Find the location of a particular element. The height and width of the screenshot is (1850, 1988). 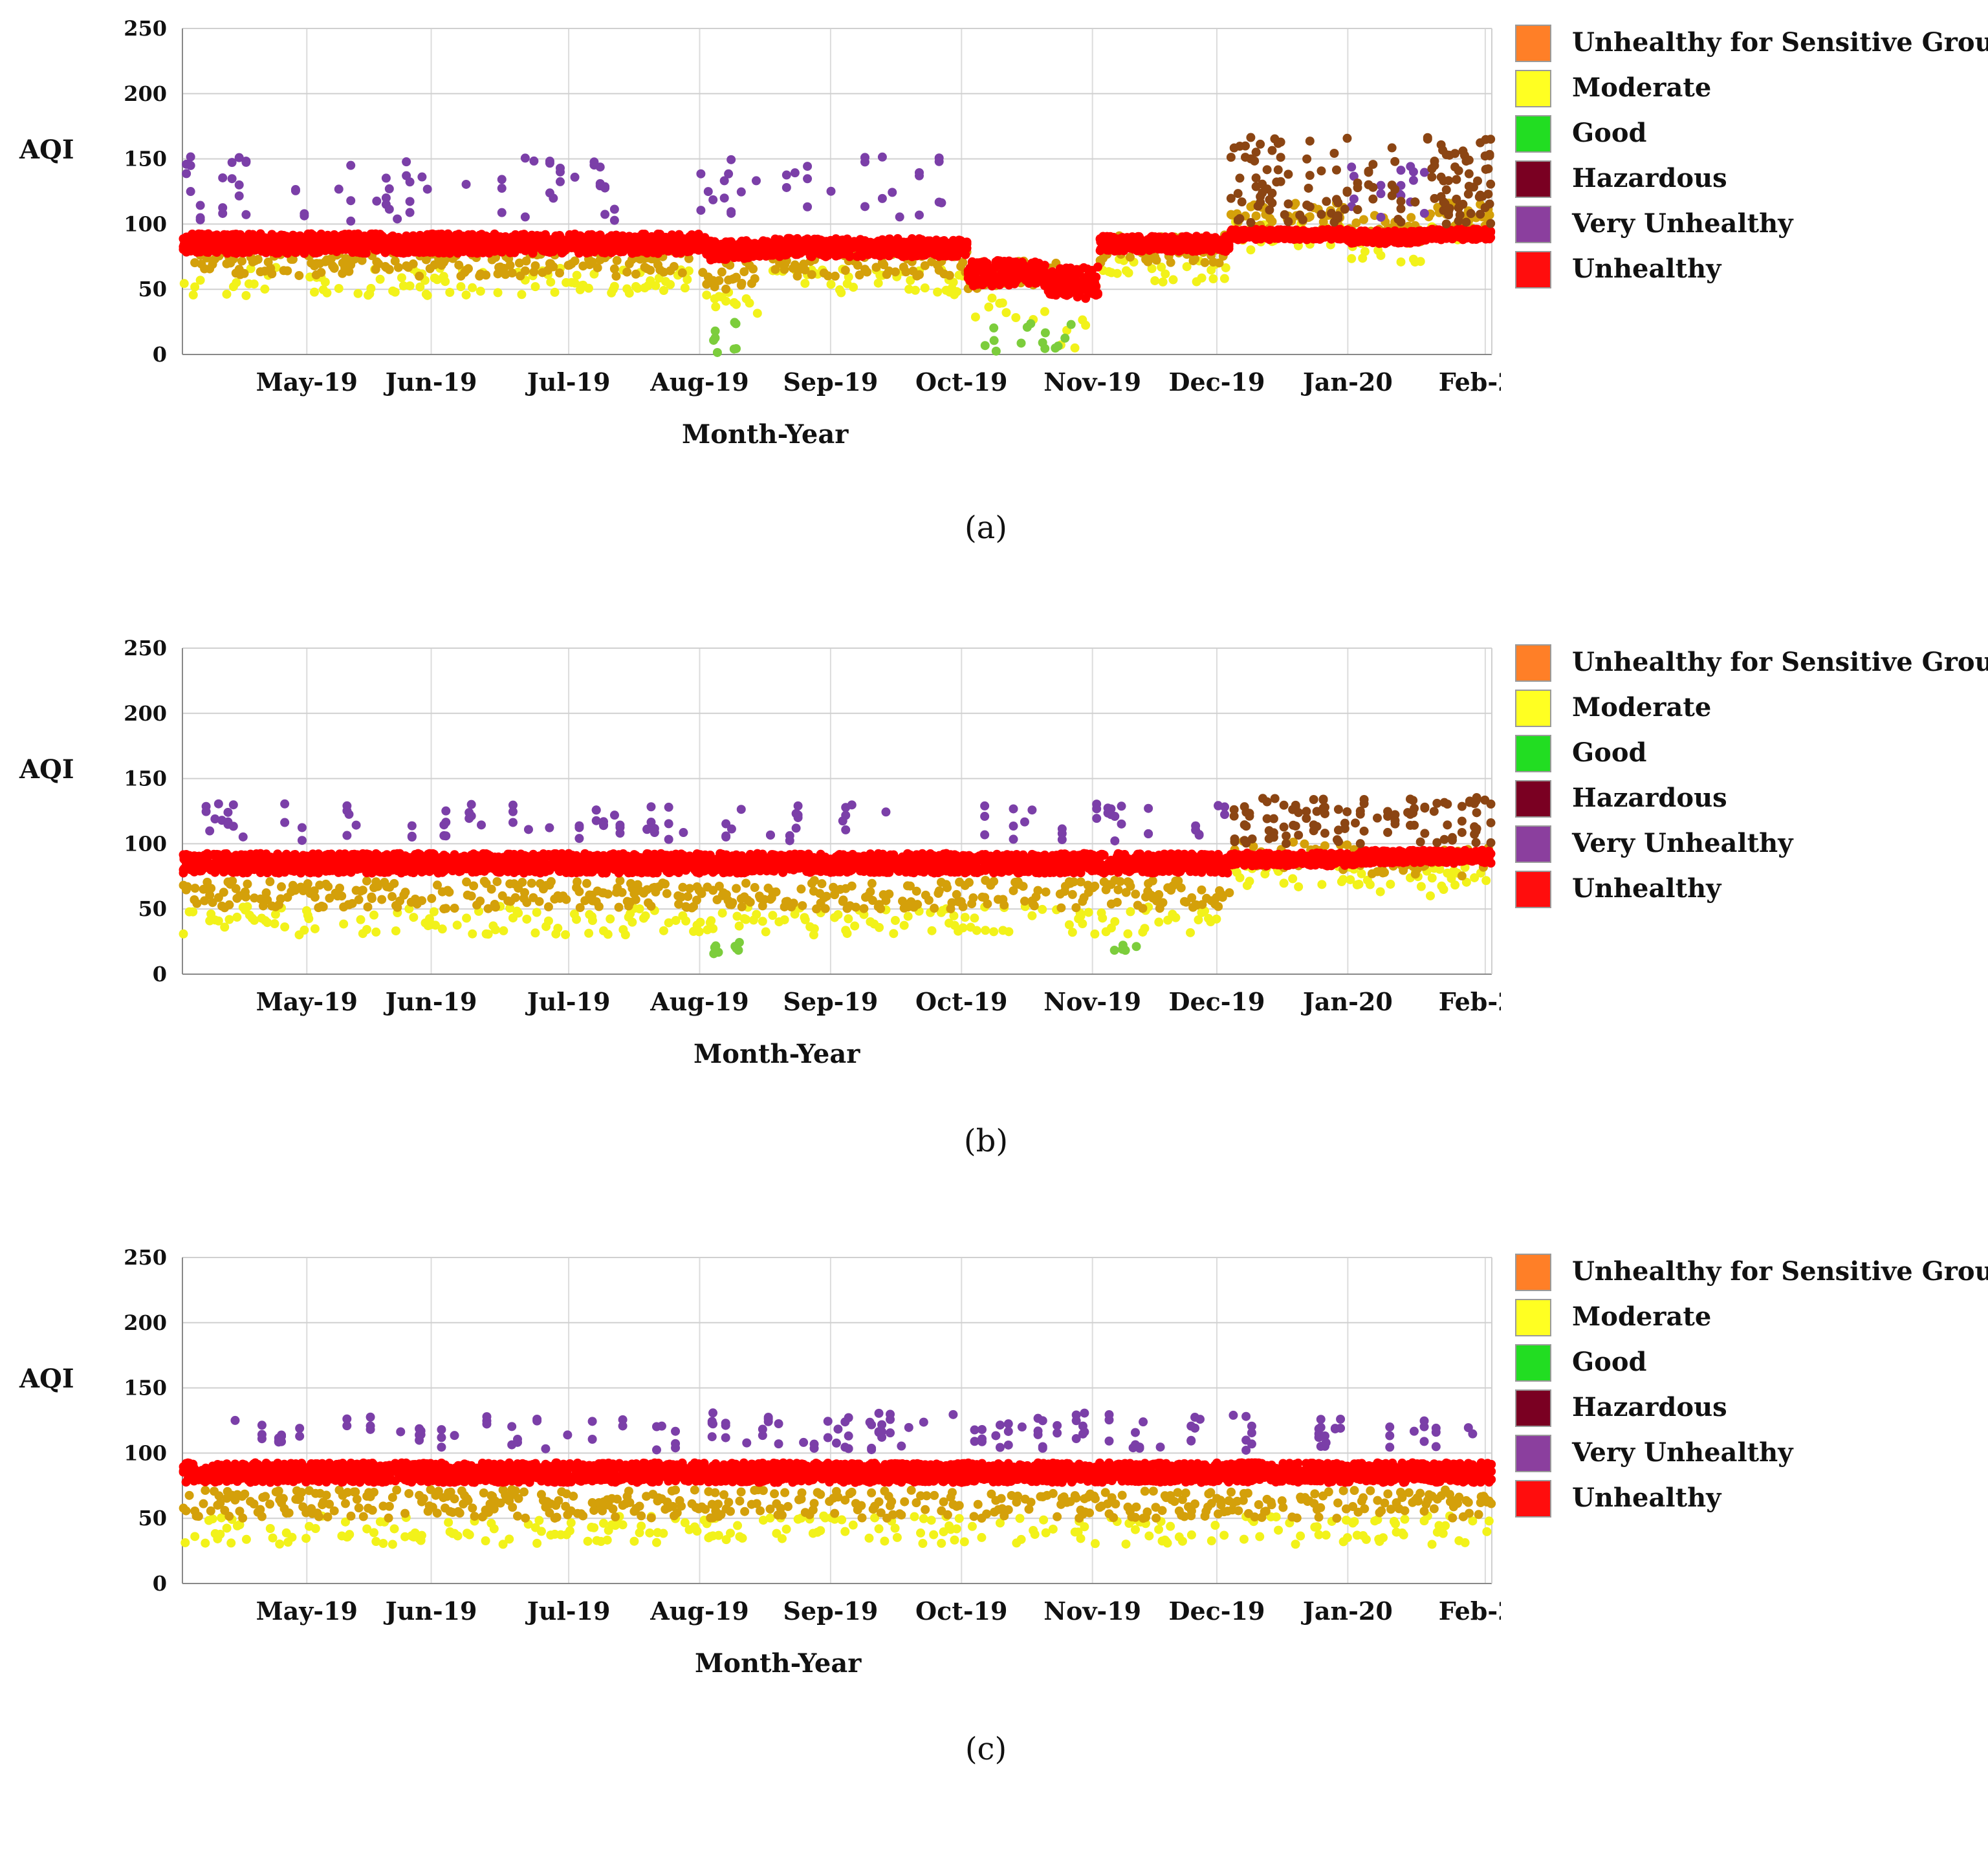

x-tick-label: Jan-20 is located at coordinates (1347, 1001).